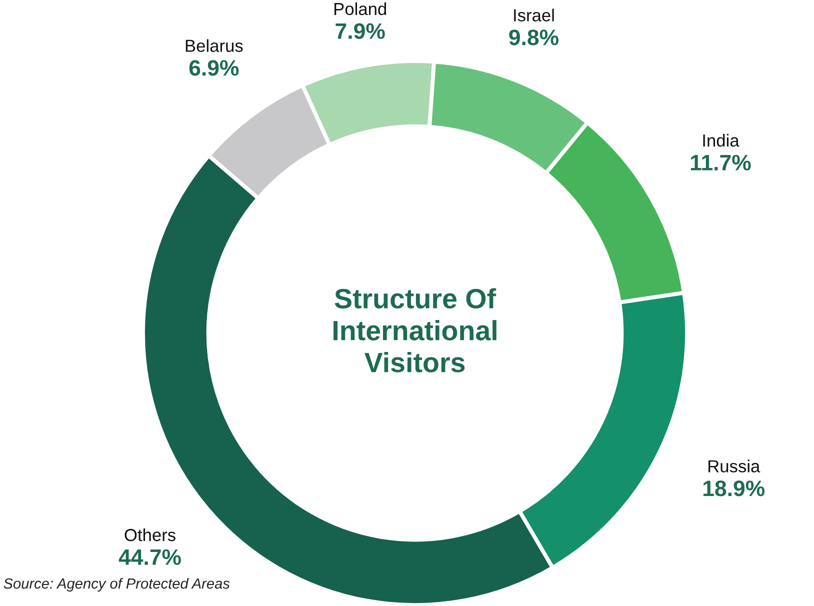  What do you see at coordinates (734, 488) in the screenshot?
I see `data-label: 18.9%` at bounding box center [734, 488].